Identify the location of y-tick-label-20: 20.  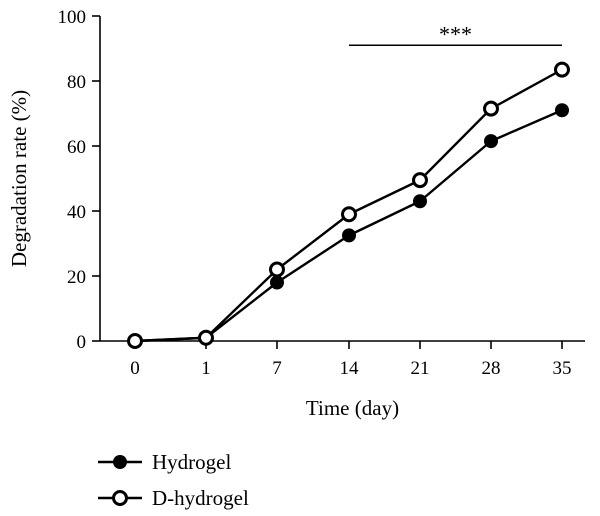
(76, 277).